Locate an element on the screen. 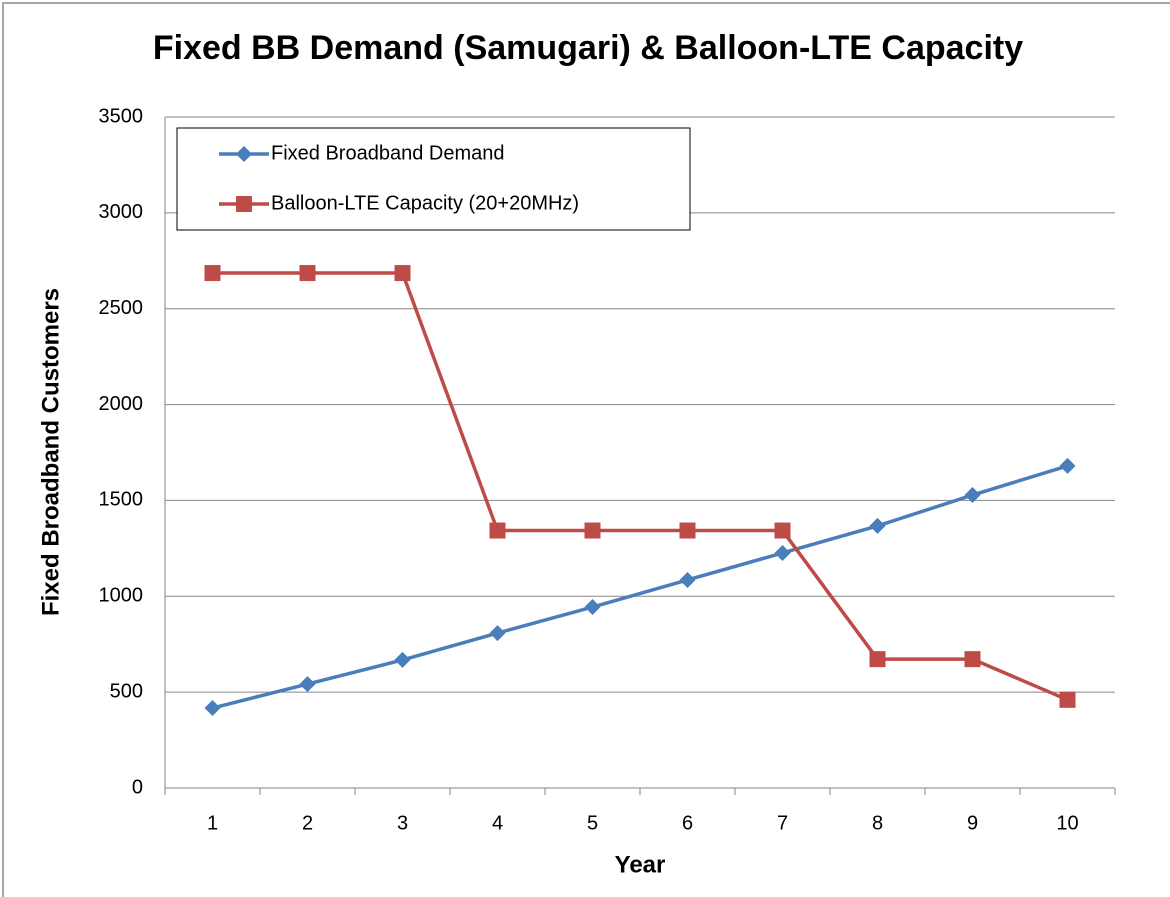  legend-label: Fixed Broadband Demand is located at coordinates (387, 153).